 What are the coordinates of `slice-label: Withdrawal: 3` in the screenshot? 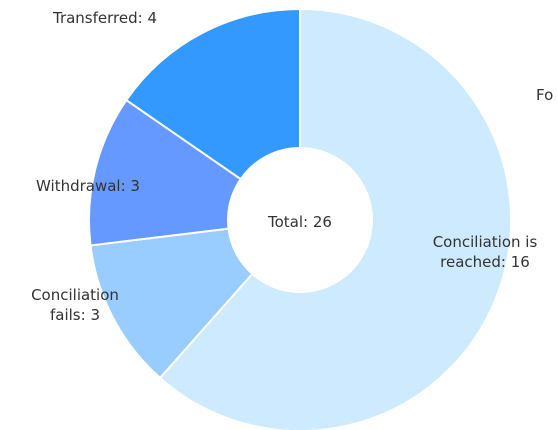 It's located at (88, 186).